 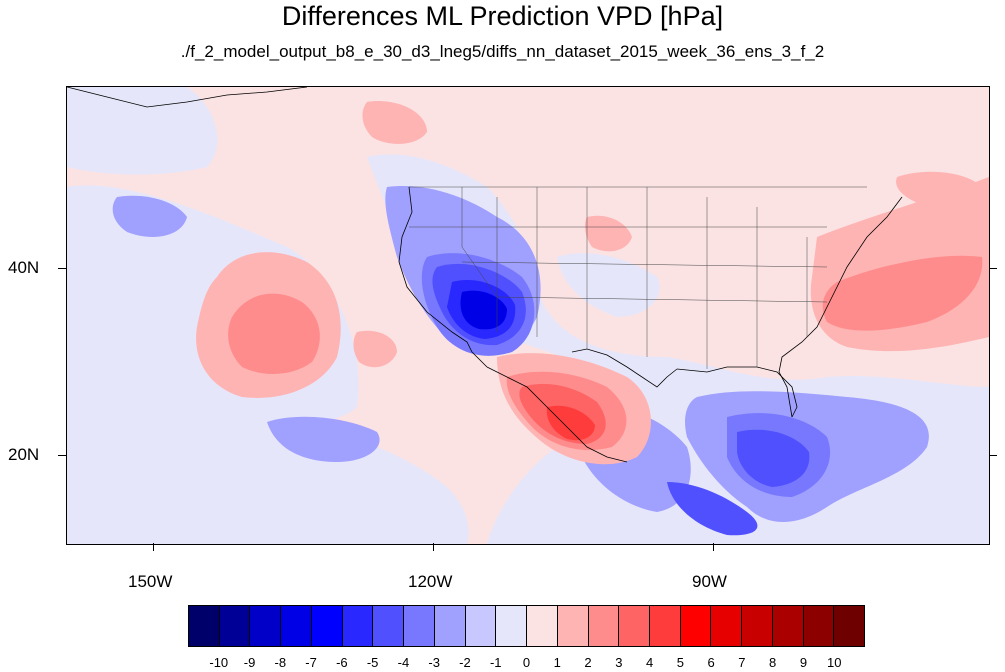 What do you see at coordinates (557, 662) in the screenshot?
I see `colorbar-label: 1` at bounding box center [557, 662].